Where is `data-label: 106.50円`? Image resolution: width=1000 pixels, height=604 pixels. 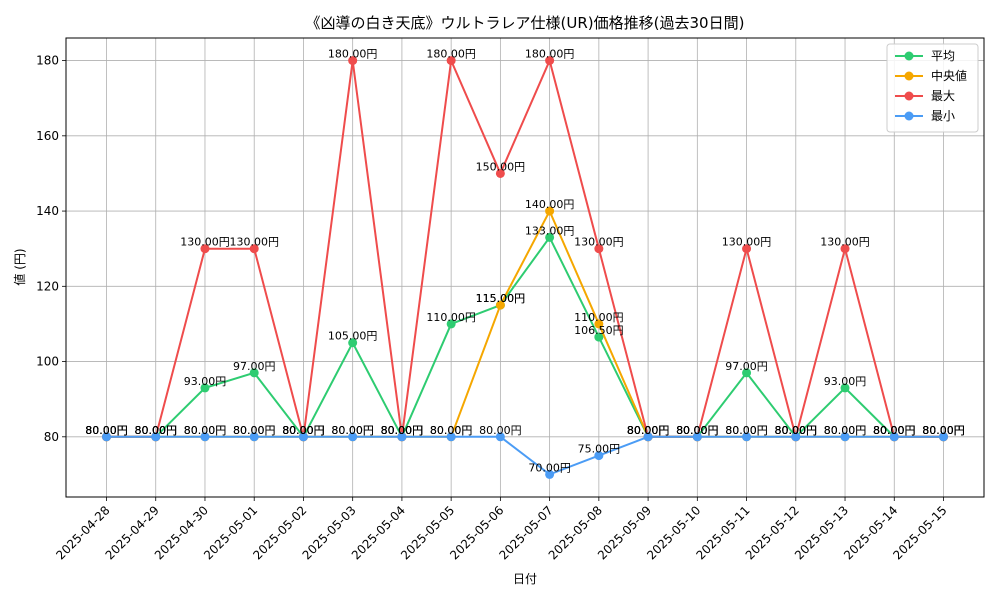
data-label: 106.50円 is located at coordinates (599, 330).